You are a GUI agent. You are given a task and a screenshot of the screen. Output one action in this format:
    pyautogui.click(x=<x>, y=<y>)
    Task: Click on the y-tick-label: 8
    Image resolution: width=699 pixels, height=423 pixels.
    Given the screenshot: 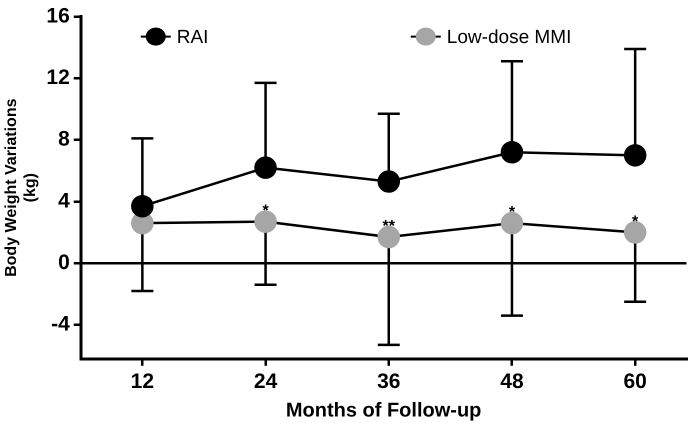 What is the action you would take?
    pyautogui.click(x=64, y=139)
    